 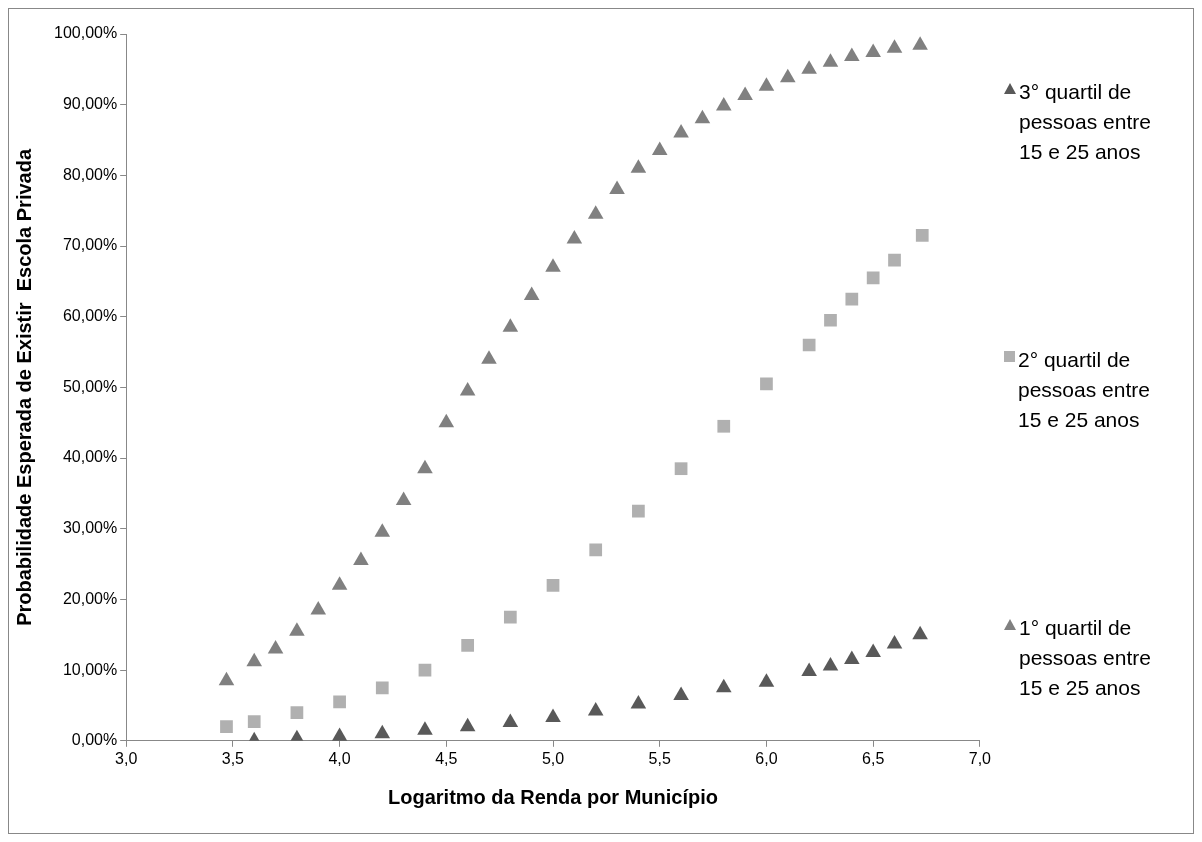 What do you see at coordinates (873, 758) in the screenshot?
I see `x-tick-label: 6,5` at bounding box center [873, 758].